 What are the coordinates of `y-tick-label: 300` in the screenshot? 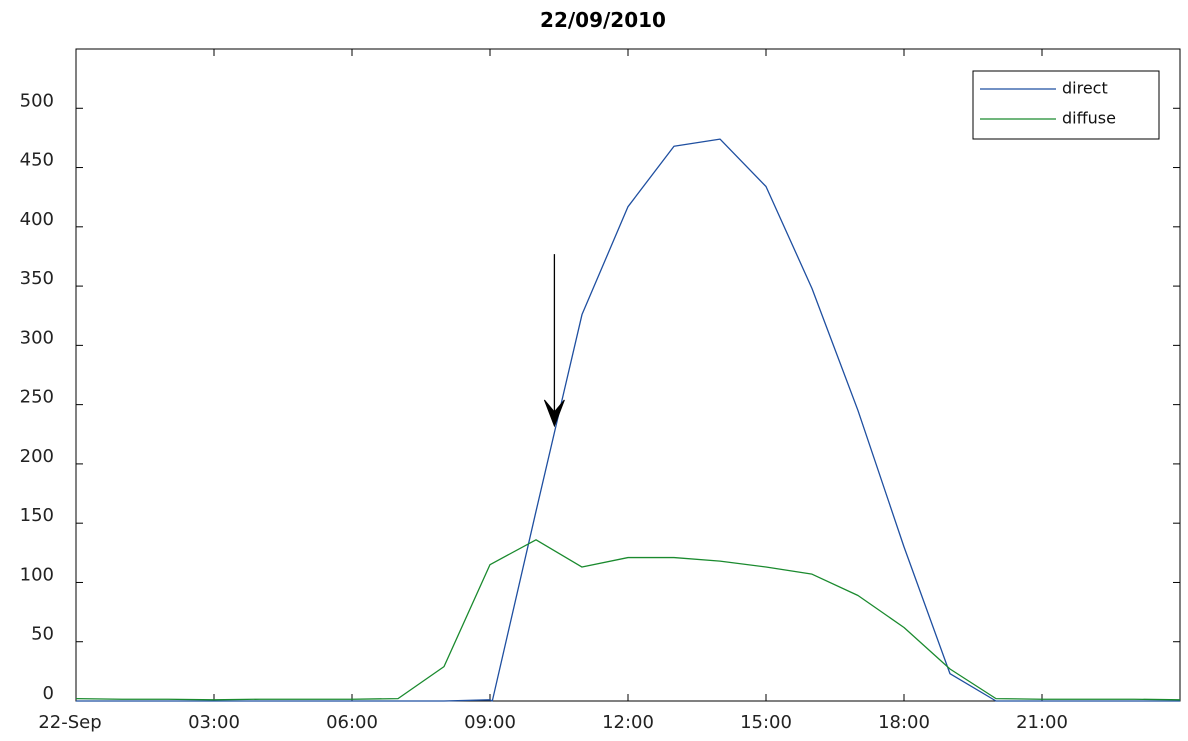 It's located at (37, 337).